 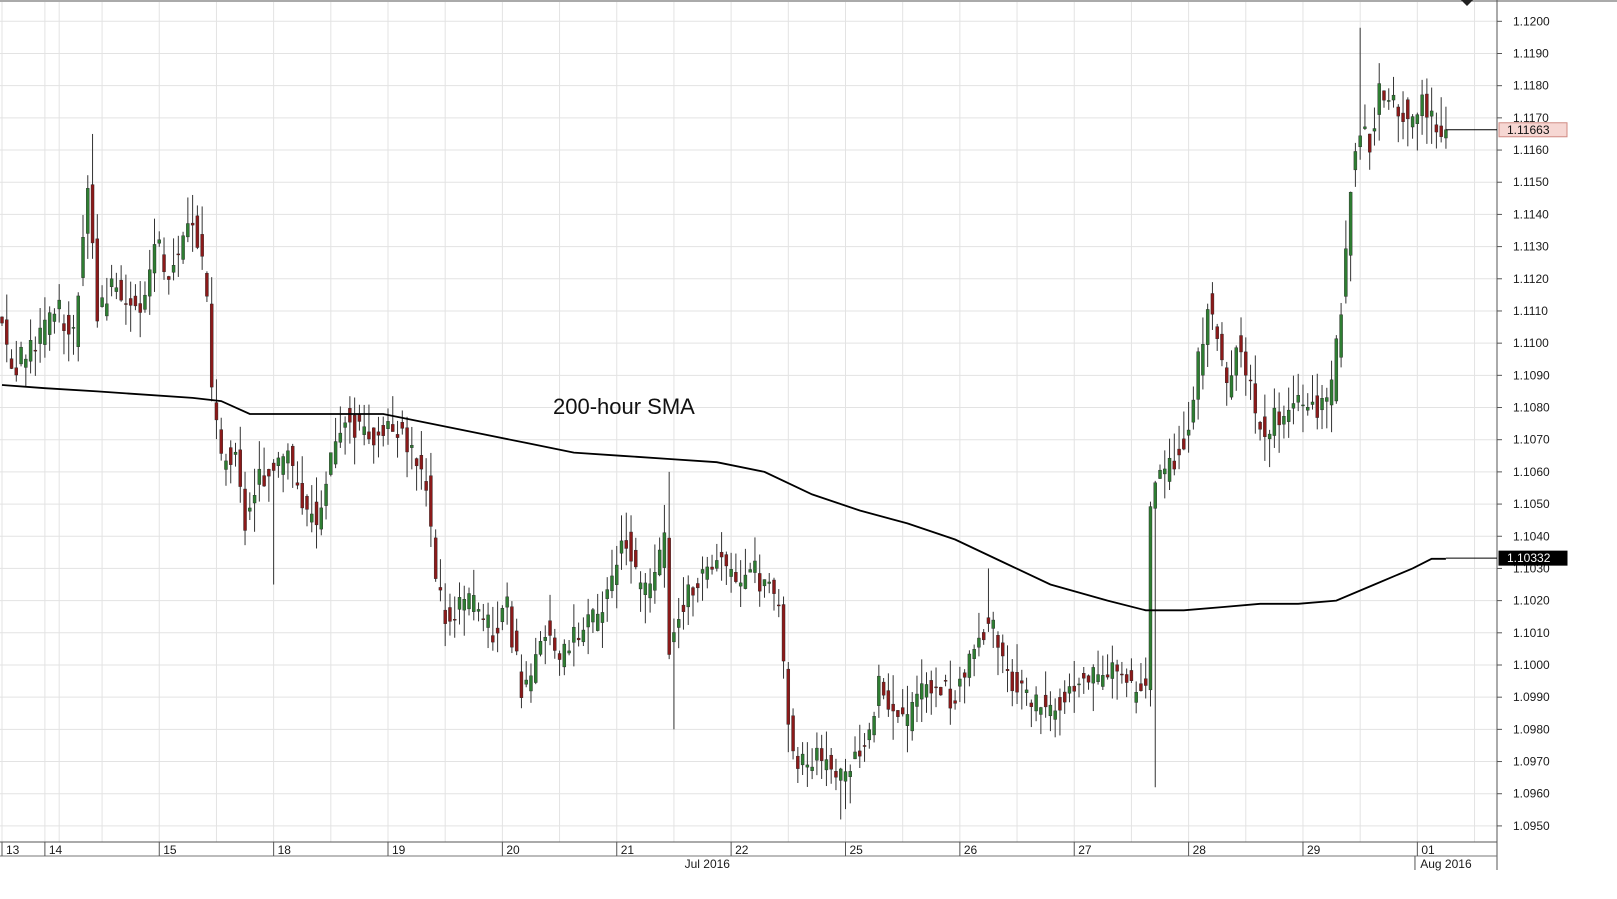 What do you see at coordinates (1531, 762) in the screenshot?
I see `y-tick-label: 1.0970` at bounding box center [1531, 762].